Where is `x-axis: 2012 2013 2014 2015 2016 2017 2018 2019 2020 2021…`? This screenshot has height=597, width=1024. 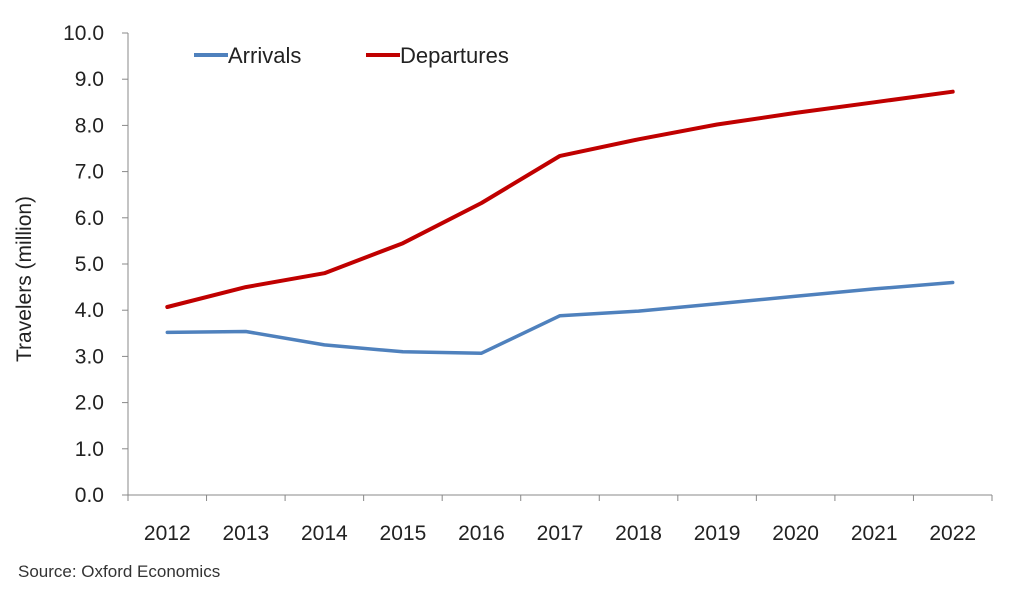 x-axis: 2012 2013 2014 2015 2016 2017 2018 2019 2020 2021… is located at coordinates (560, 519).